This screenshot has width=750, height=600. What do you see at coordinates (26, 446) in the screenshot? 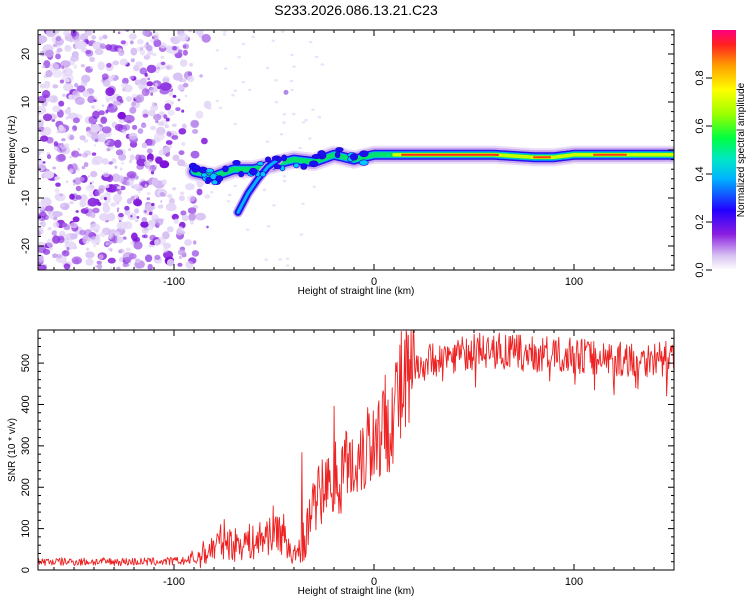
I see `y-tick-label: 300` at bounding box center [26, 446].